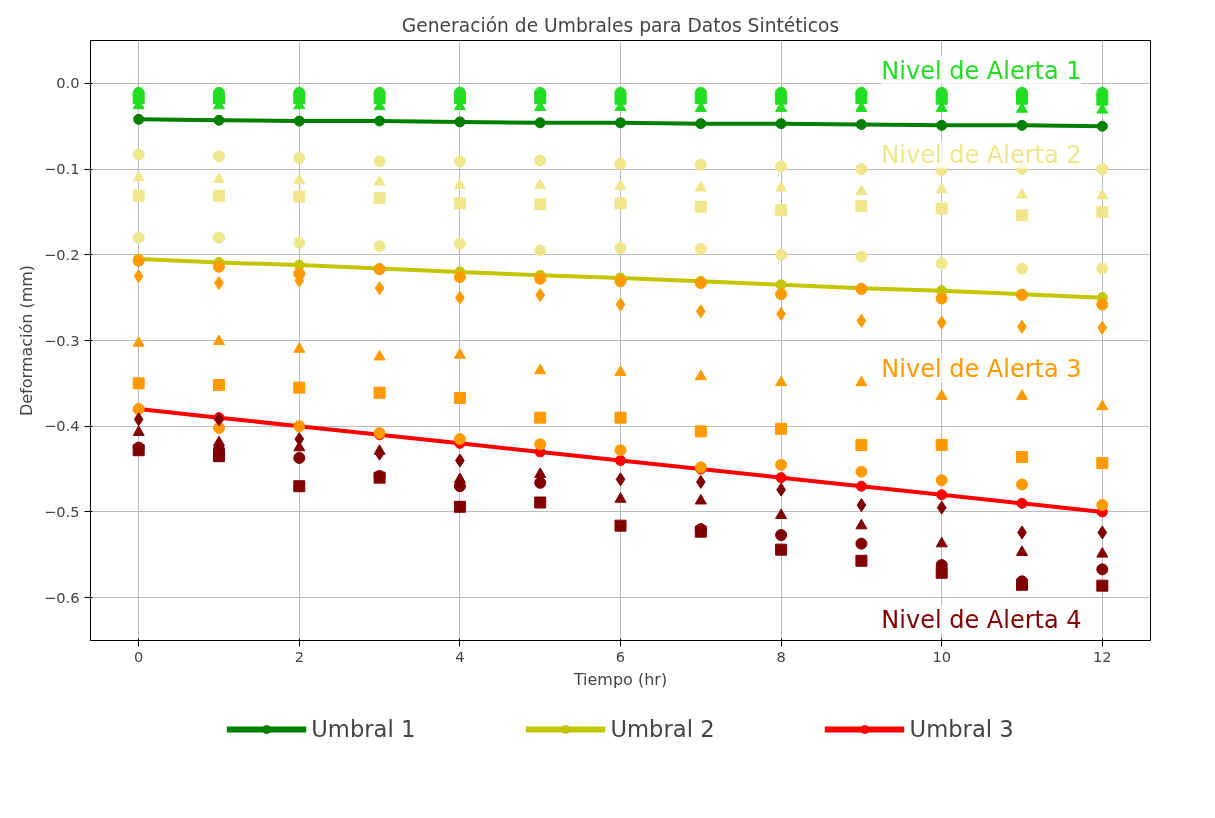 This screenshot has width=1215, height=818. Describe the element at coordinates (961, 728) in the screenshot. I see `legend-label: Umbral 3` at that location.